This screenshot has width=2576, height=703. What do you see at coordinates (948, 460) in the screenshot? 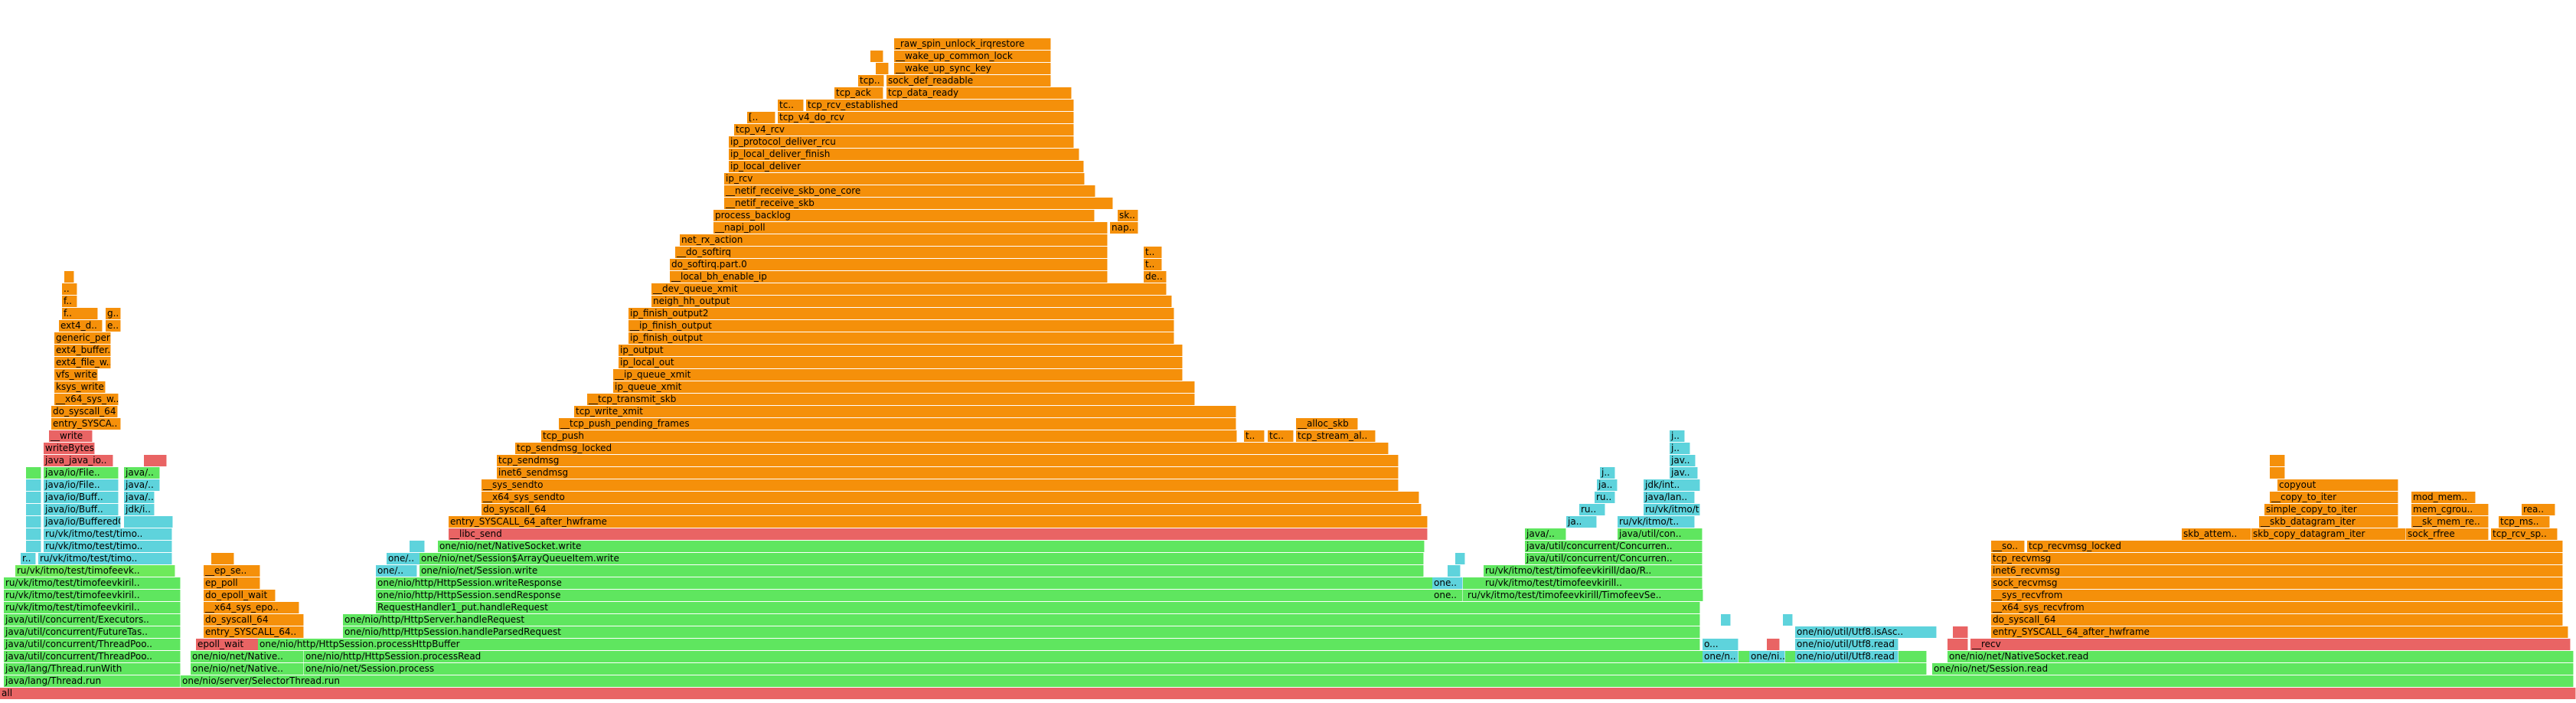
I see `flame-frame: tcp_sendmsg` at bounding box center [948, 460].